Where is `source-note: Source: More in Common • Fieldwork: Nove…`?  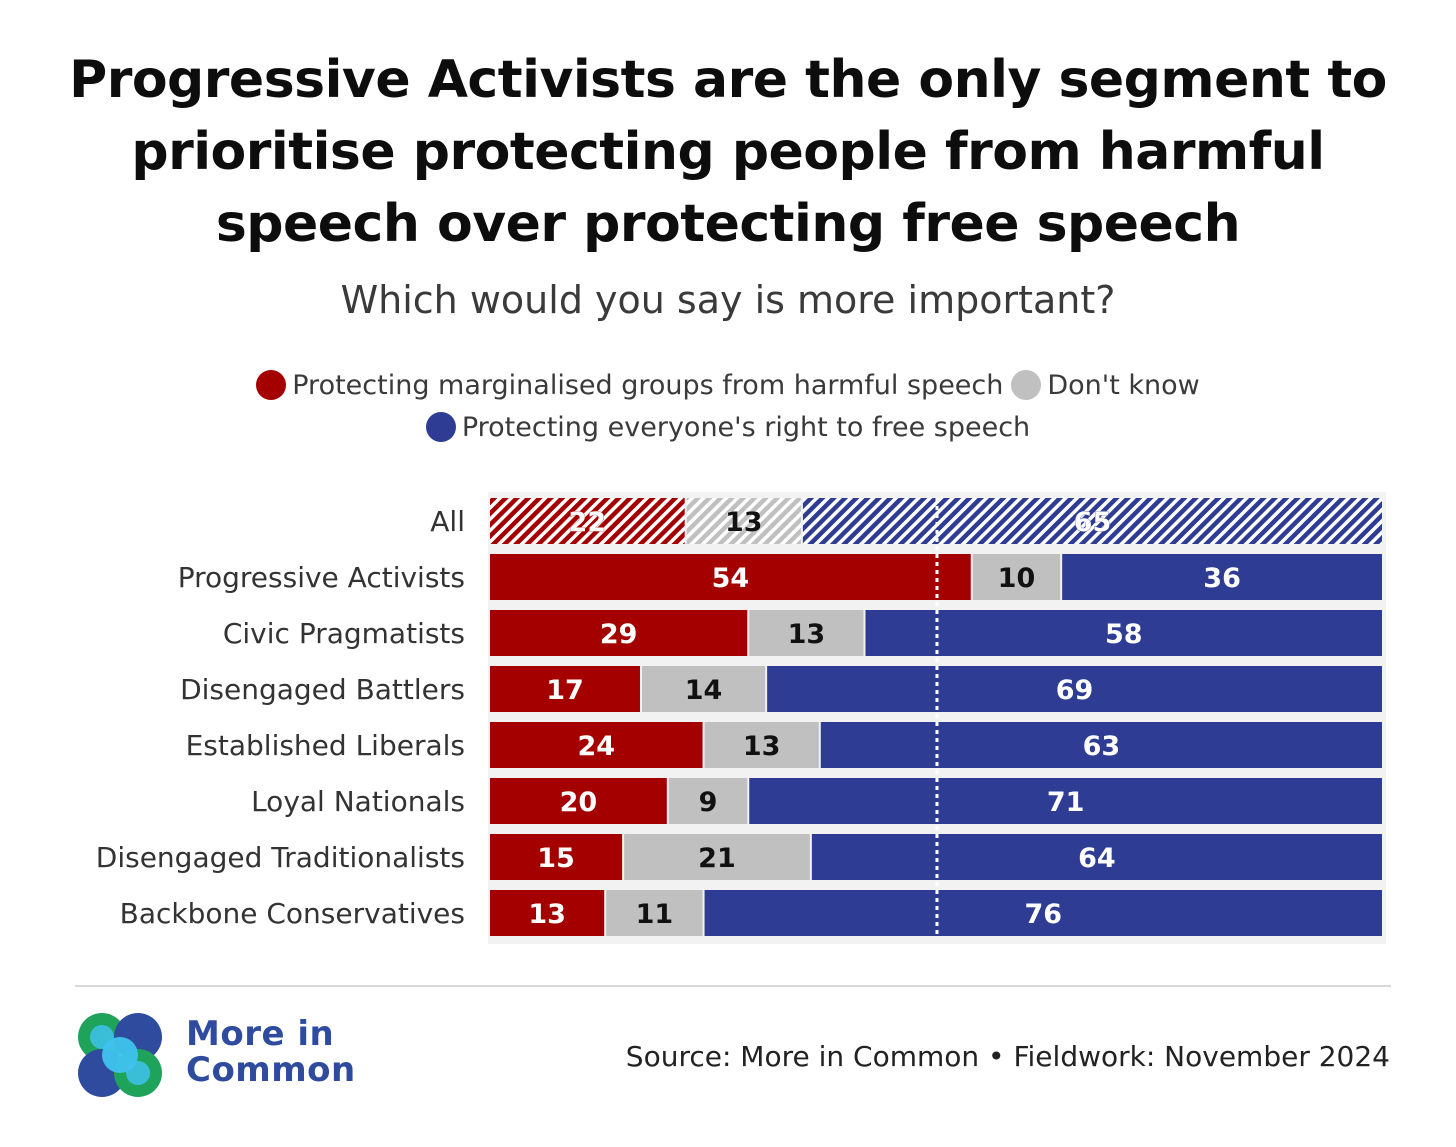 source-note: Source: More in Common • Fieldwork: Nove… is located at coordinates (1007, 1056).